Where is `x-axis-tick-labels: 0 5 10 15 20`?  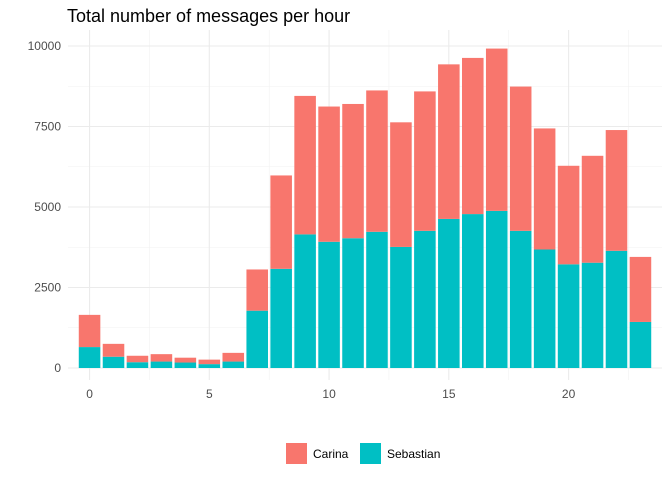 x-axis-tick-labels: 0 5 10 15 20 is located at coordinates (330, 394).